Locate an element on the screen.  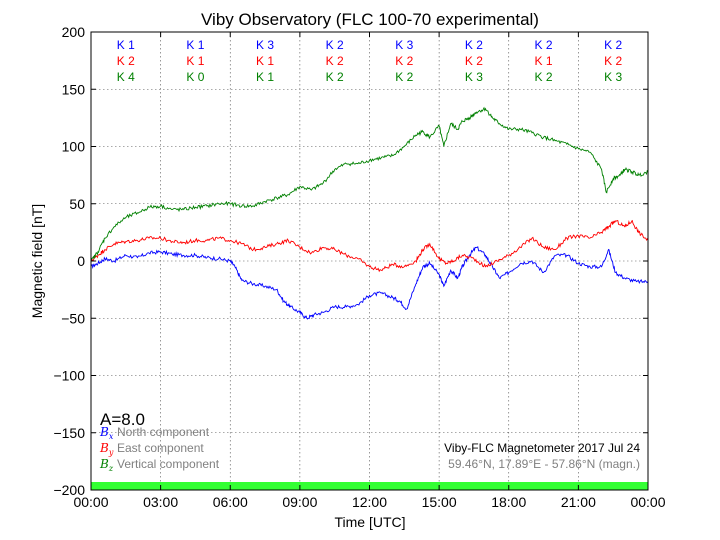
series-line-by is located at coordinates (369, 246).